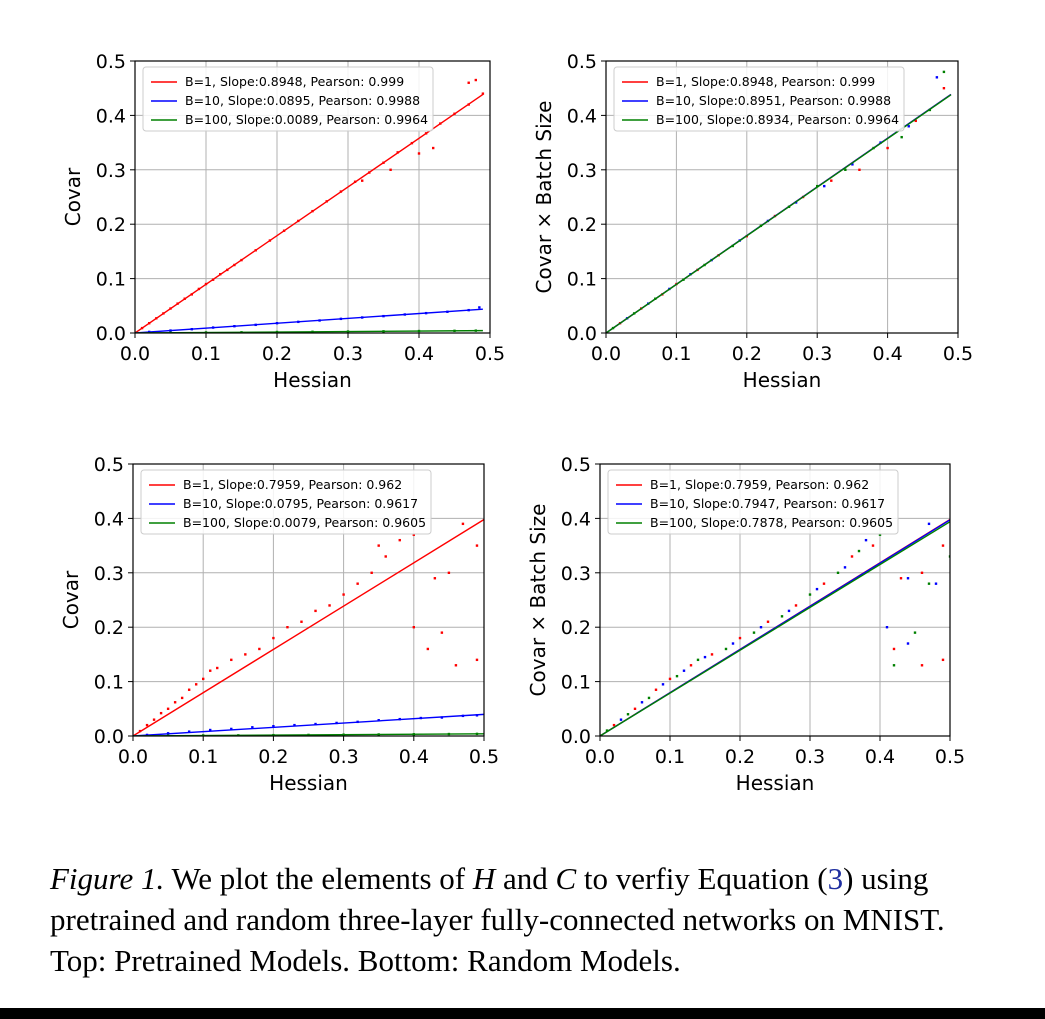 Image resolution: width=1045 pixels, height=1019 pixels. What do you see at coordinates (576, 737) in the screenshot?
I see `y-tick-label: 0.0` at bounding box center [576, 737].